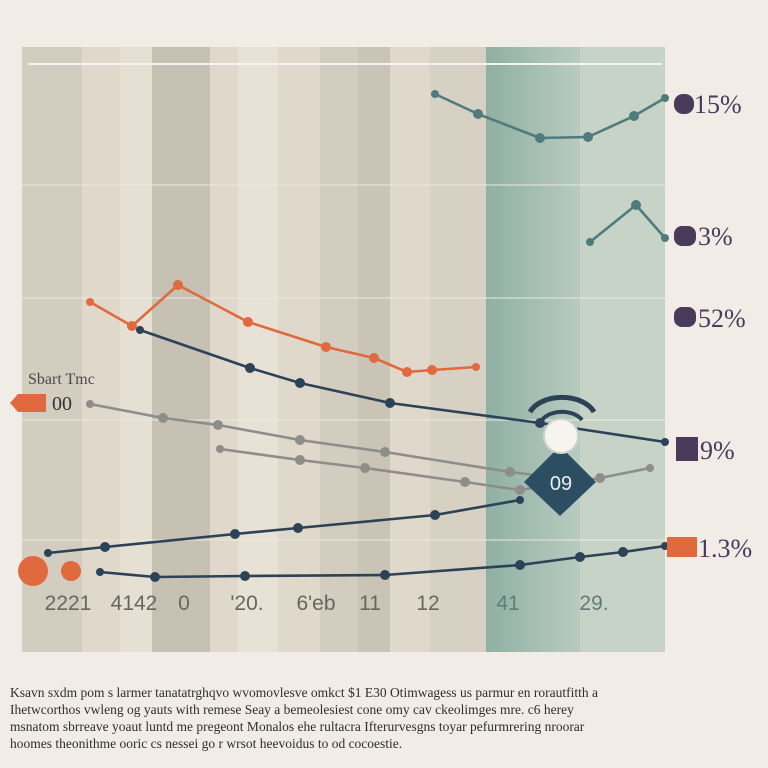 The height and width of the screenshot is (768, 768). I want to click on right-label-item: 3%, so click(703, 236).